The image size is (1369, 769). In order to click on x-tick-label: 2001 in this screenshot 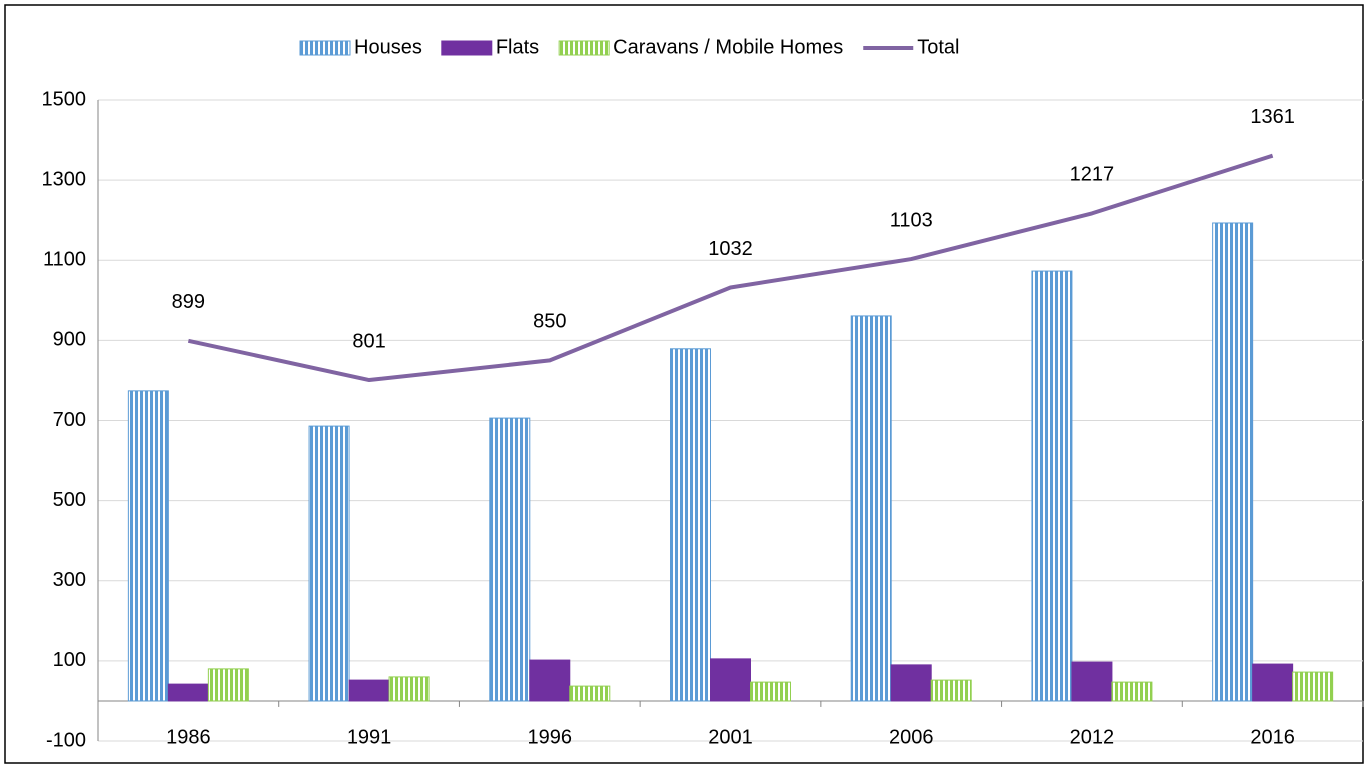, I will do `click(730, 737)`.